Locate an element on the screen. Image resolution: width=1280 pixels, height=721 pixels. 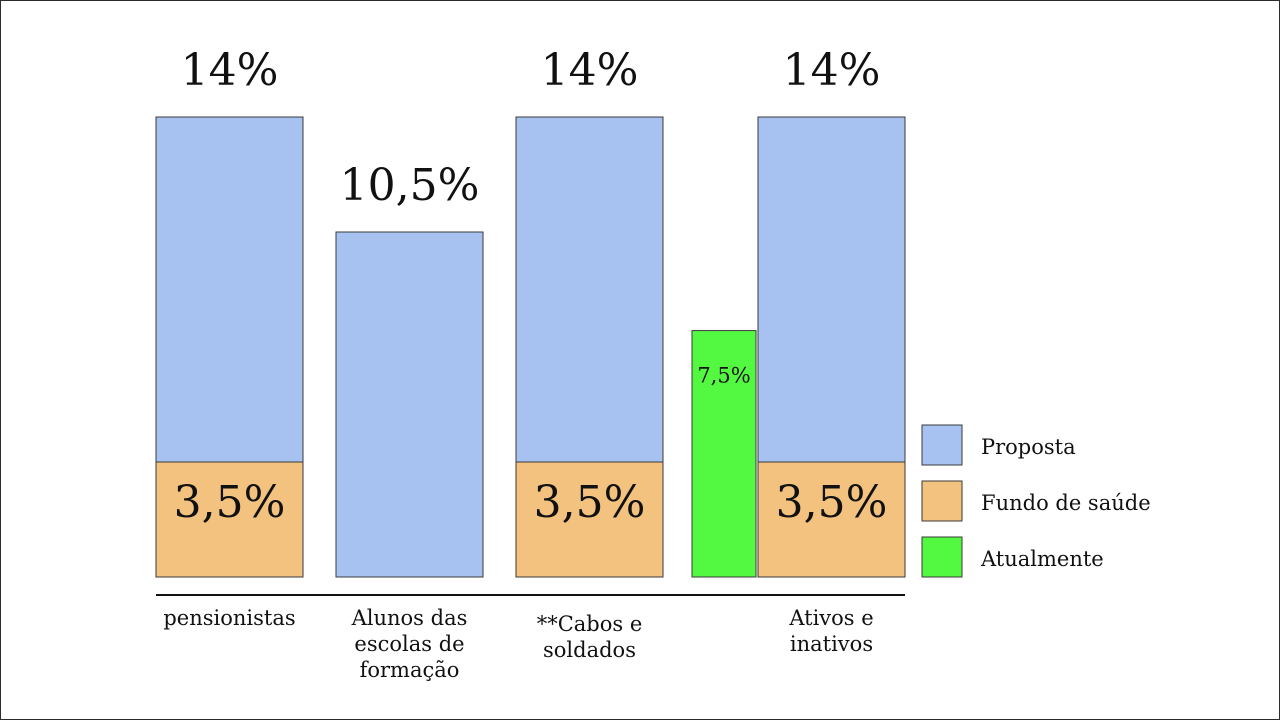
category-label-line: Alunos das is located at coordinates (409, 618).